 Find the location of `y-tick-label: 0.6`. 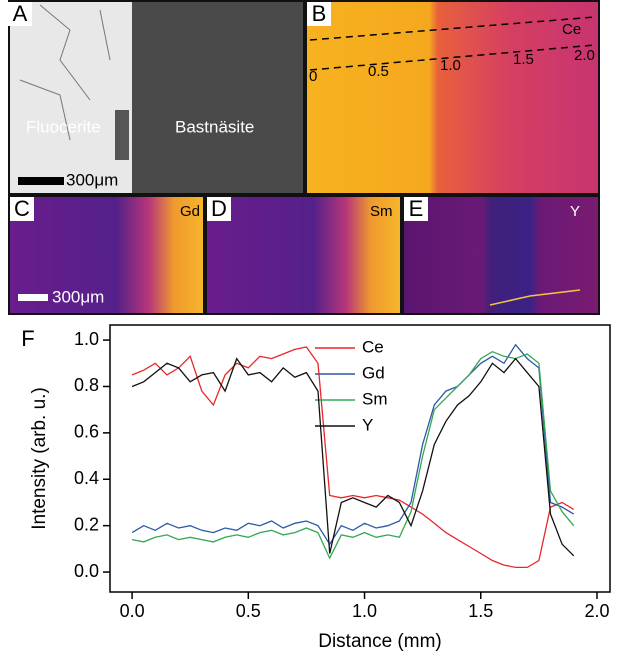

y-tick-label: 0.6 is located at coordinates (86, 432).